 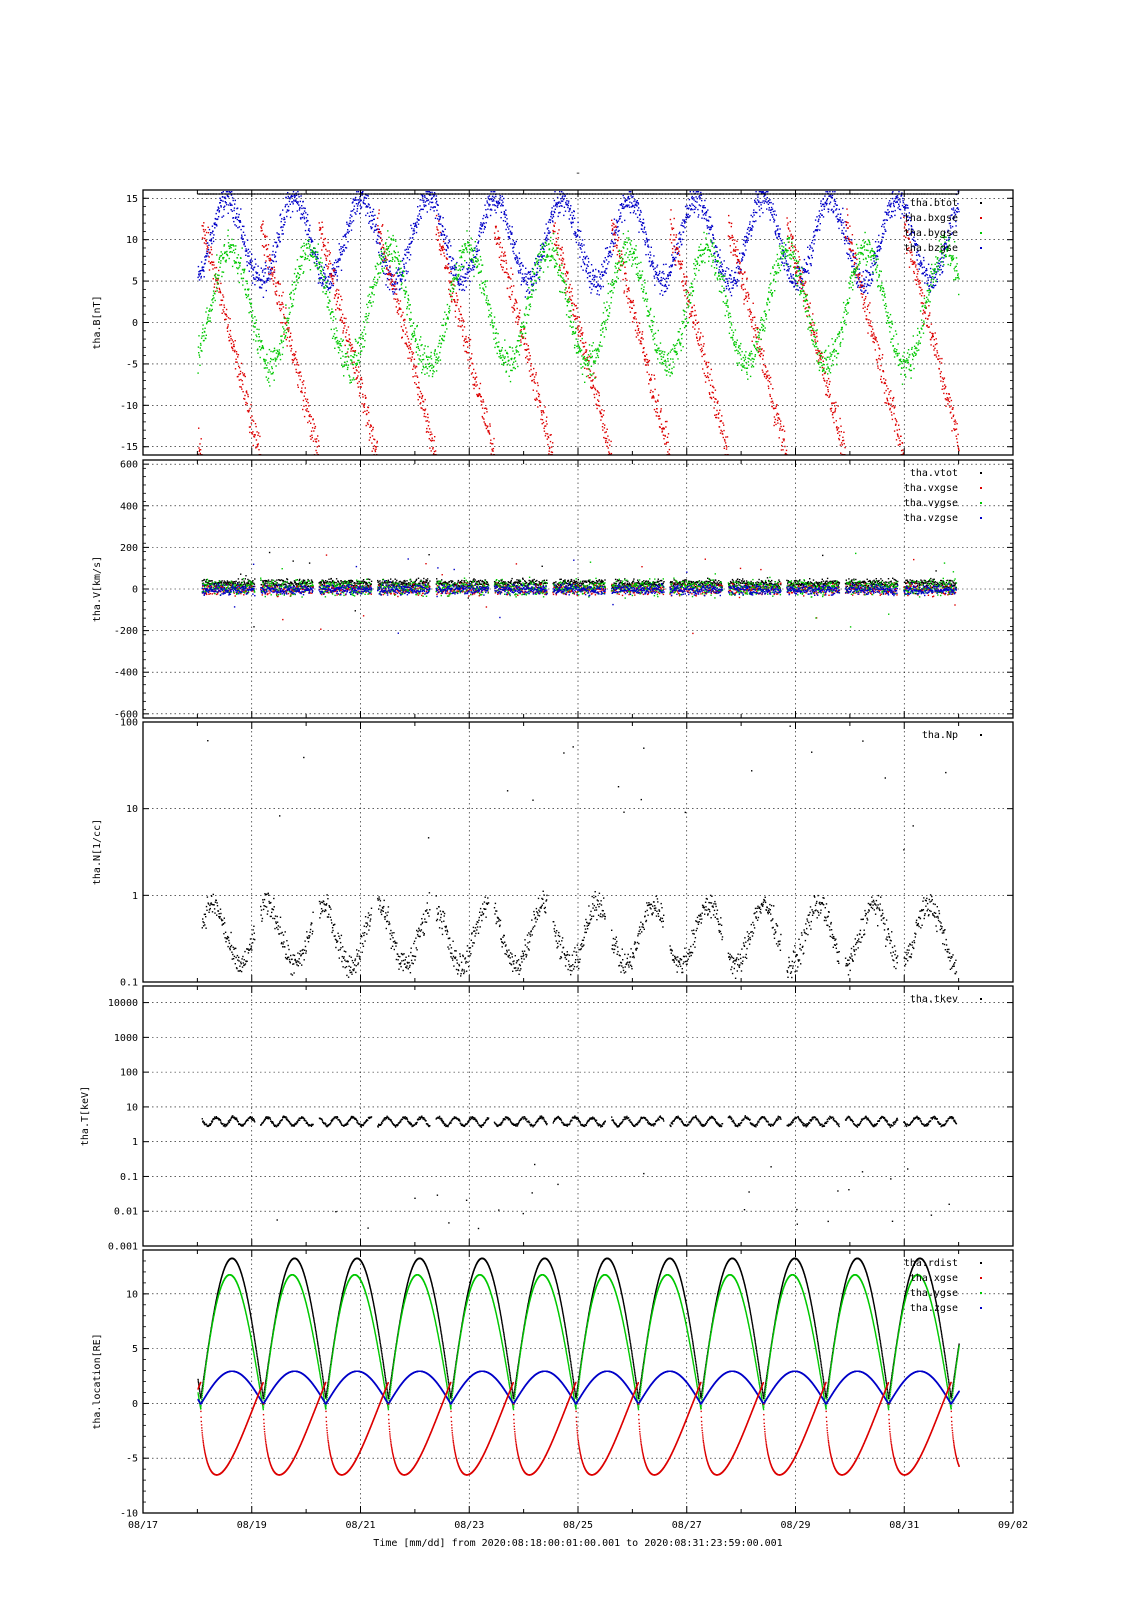 I want to click on series-tha-bzgse, so click(x=578, y=244).